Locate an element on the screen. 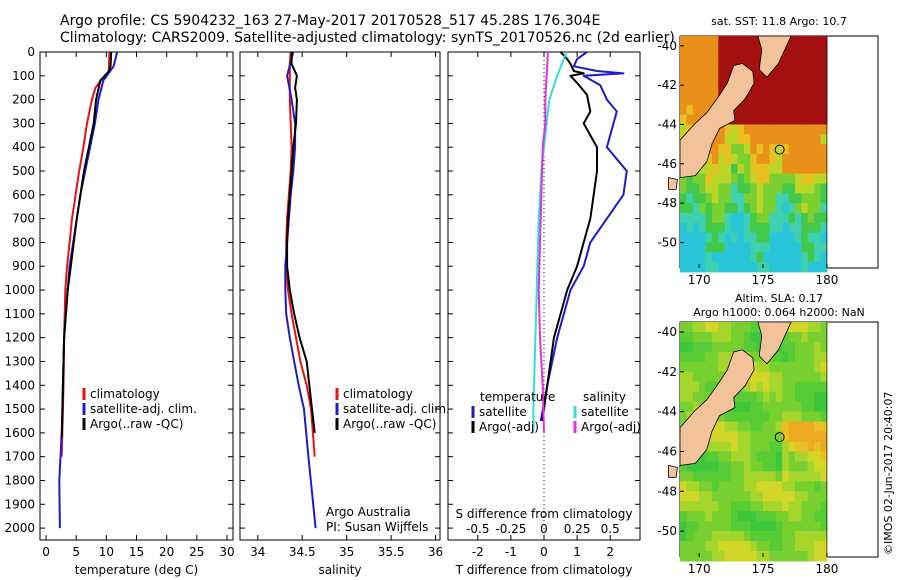  series-line-satellite is located at coordinates (583, 236).